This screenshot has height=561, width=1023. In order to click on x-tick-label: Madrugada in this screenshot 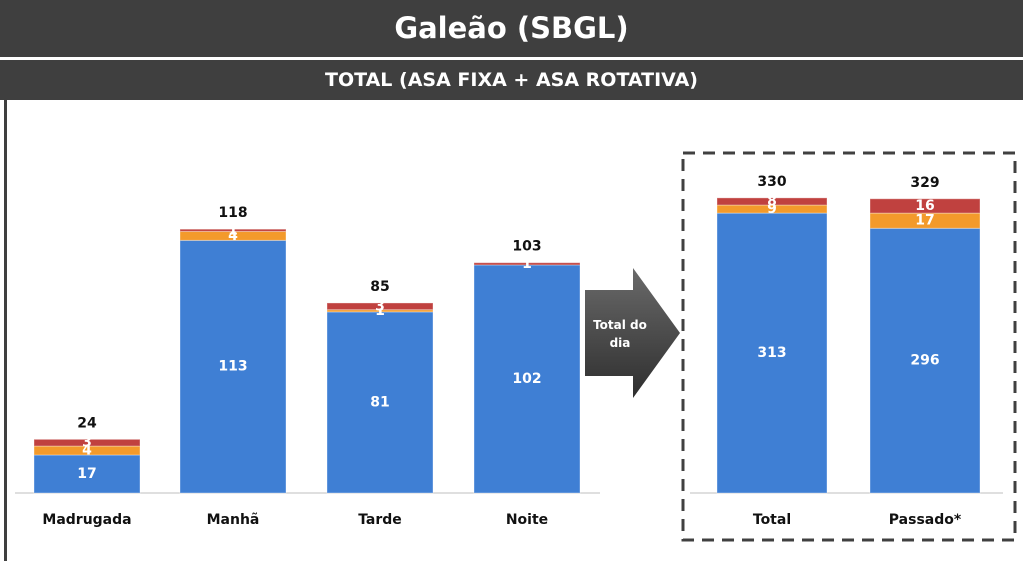, I will do `click(86, 520)`.